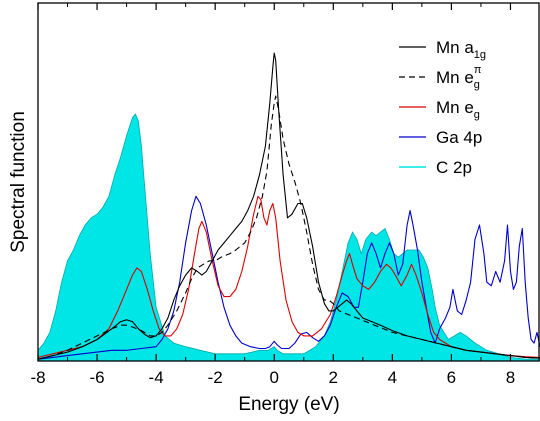 This screenshot has width=540, height=421. I want to click on legend: Mn a1g Mn egπ Mn eg Ga 4p C 2p, so click(442, 107).